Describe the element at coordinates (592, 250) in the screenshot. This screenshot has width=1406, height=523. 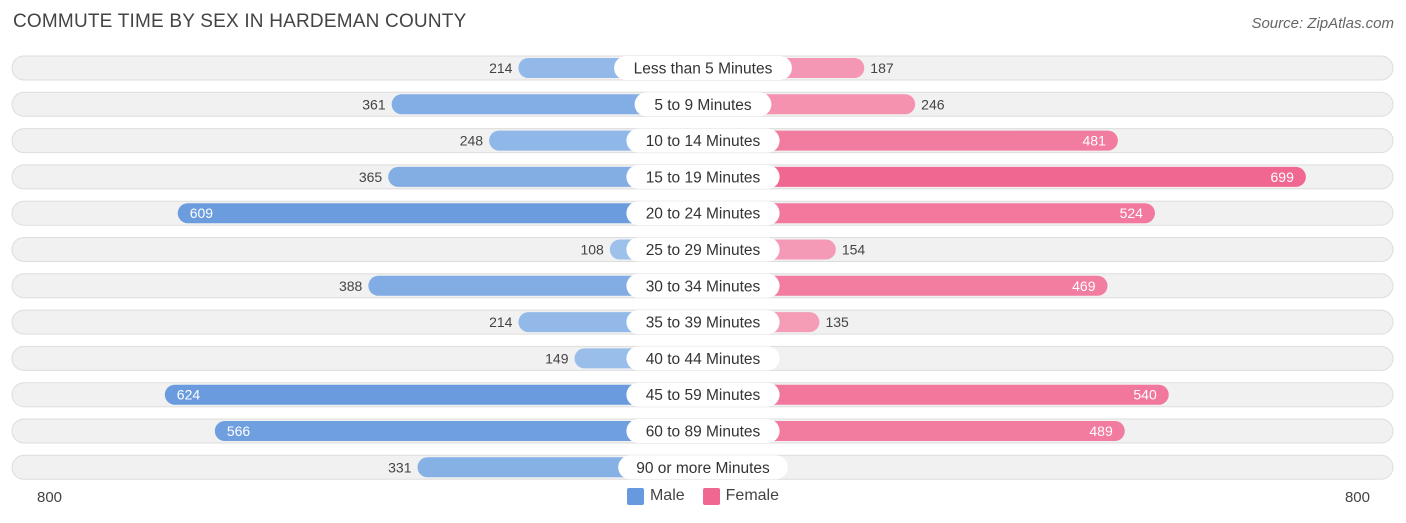
I see `value-label-male: 108` at that location.